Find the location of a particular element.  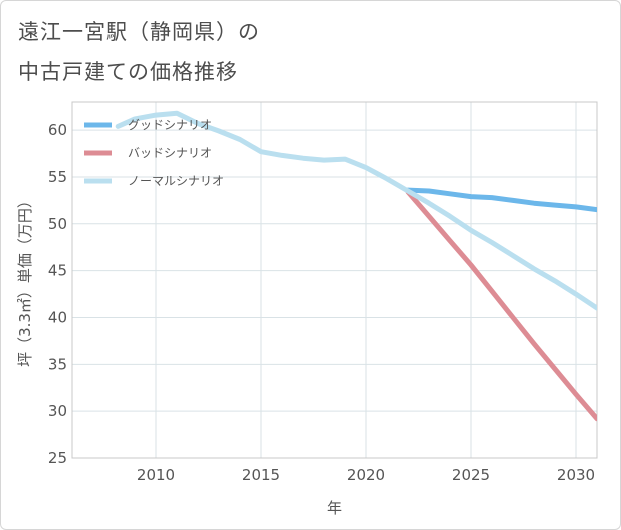

x-tick-label: 2015 is located at coordinates (261, 475).